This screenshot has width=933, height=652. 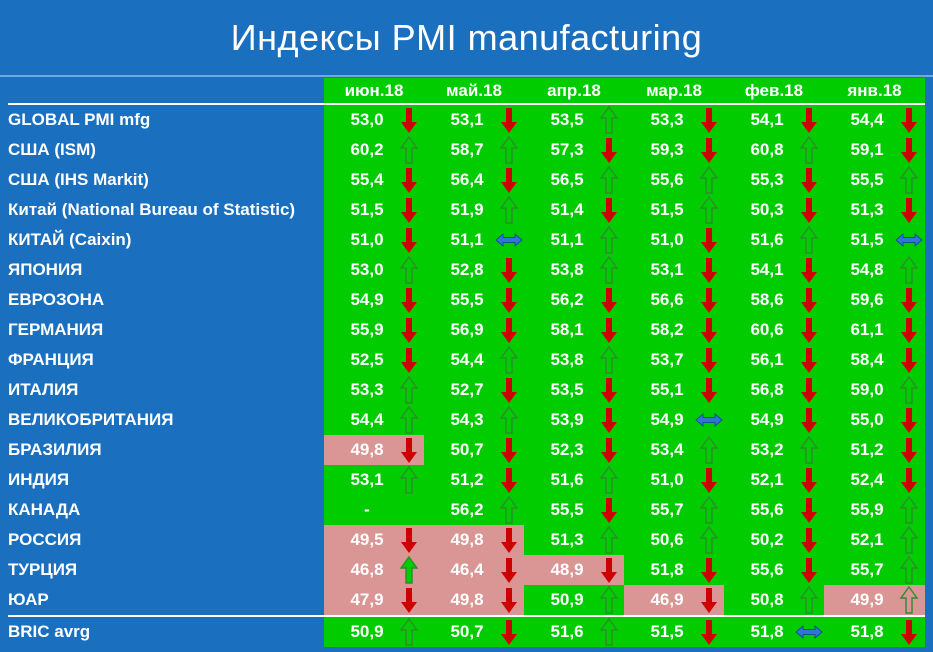 What do you see at coordinates (467, 299) in the screenshot?
I see `pmi-value: 55,5` at bounding box center [467, 299].